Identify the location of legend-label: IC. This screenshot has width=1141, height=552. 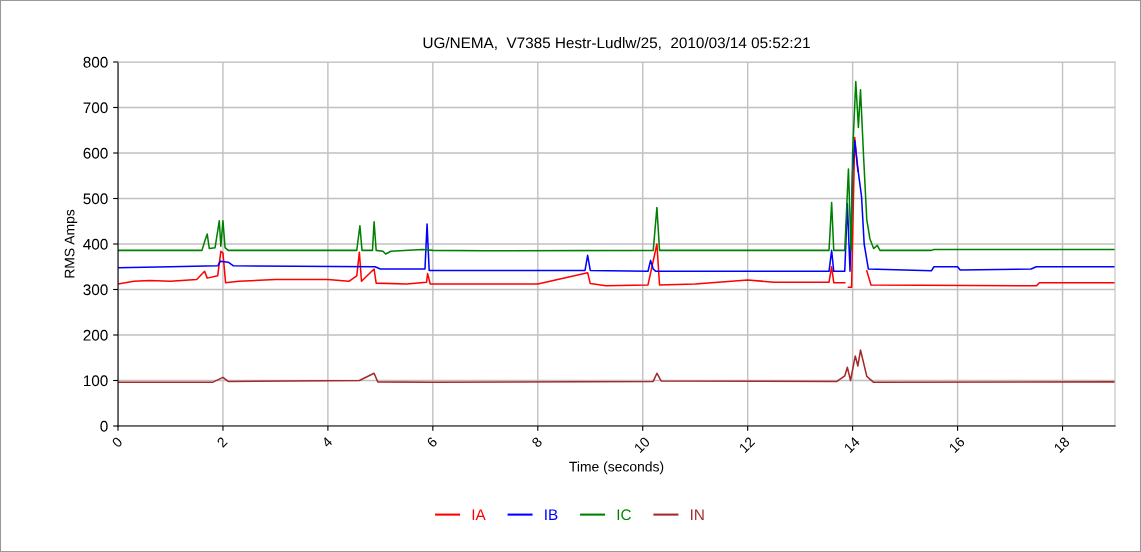
(624, 515).